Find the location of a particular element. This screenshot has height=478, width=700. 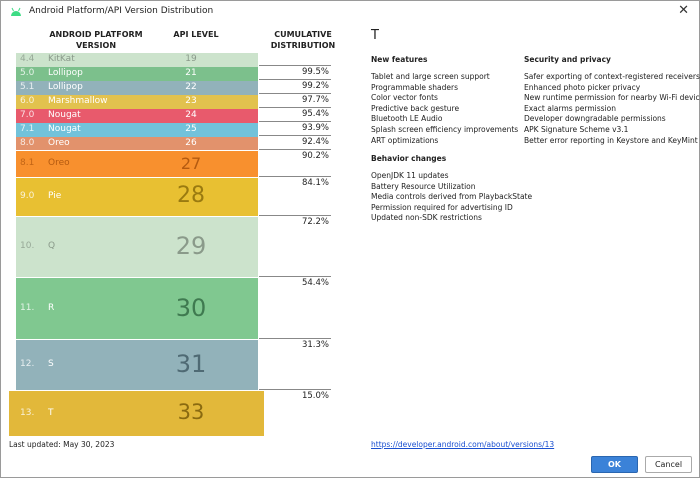

api-level: 21 is located at coordinates (191, 73).